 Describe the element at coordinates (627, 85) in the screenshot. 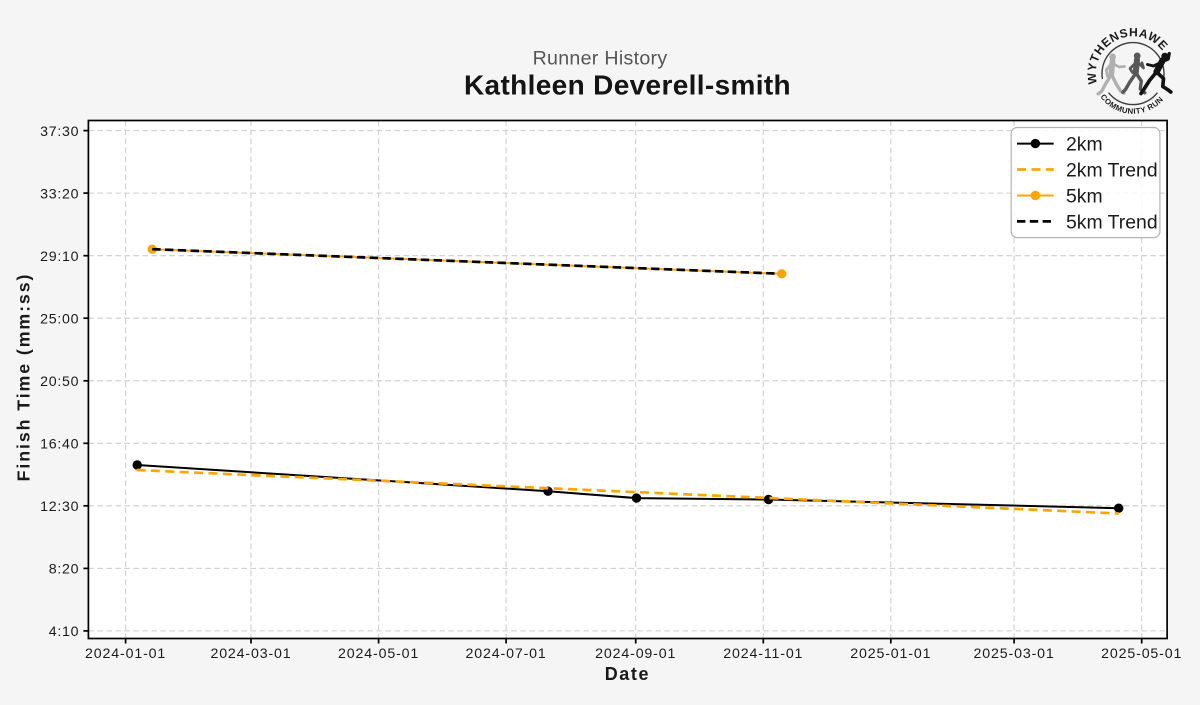

I see `svg-text: Kathleen Deverell-smith` at that location.